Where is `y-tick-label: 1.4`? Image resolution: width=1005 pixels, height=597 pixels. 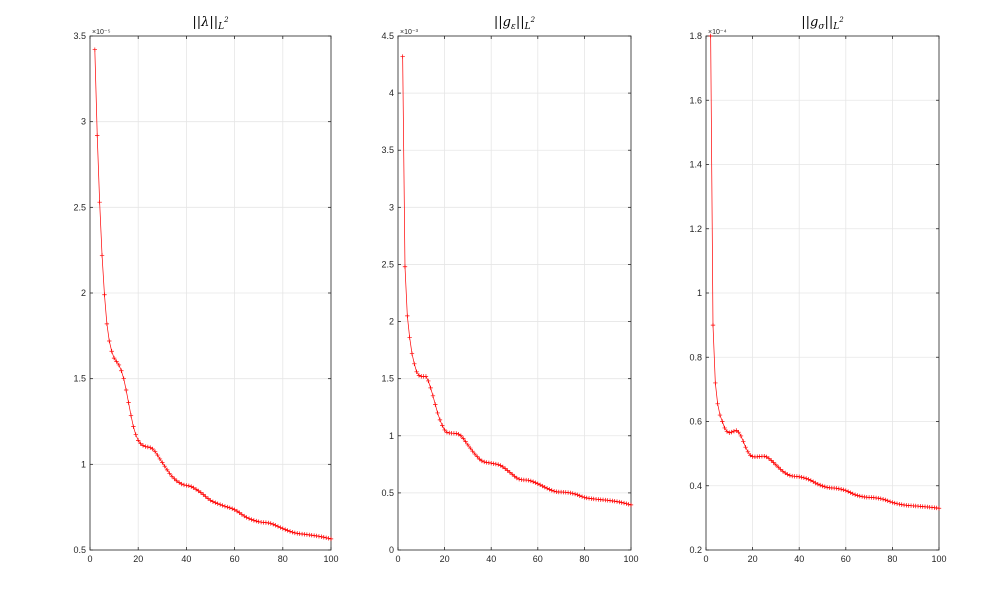 y-tick-label: 1.4 is located at coordinates (695, 165).